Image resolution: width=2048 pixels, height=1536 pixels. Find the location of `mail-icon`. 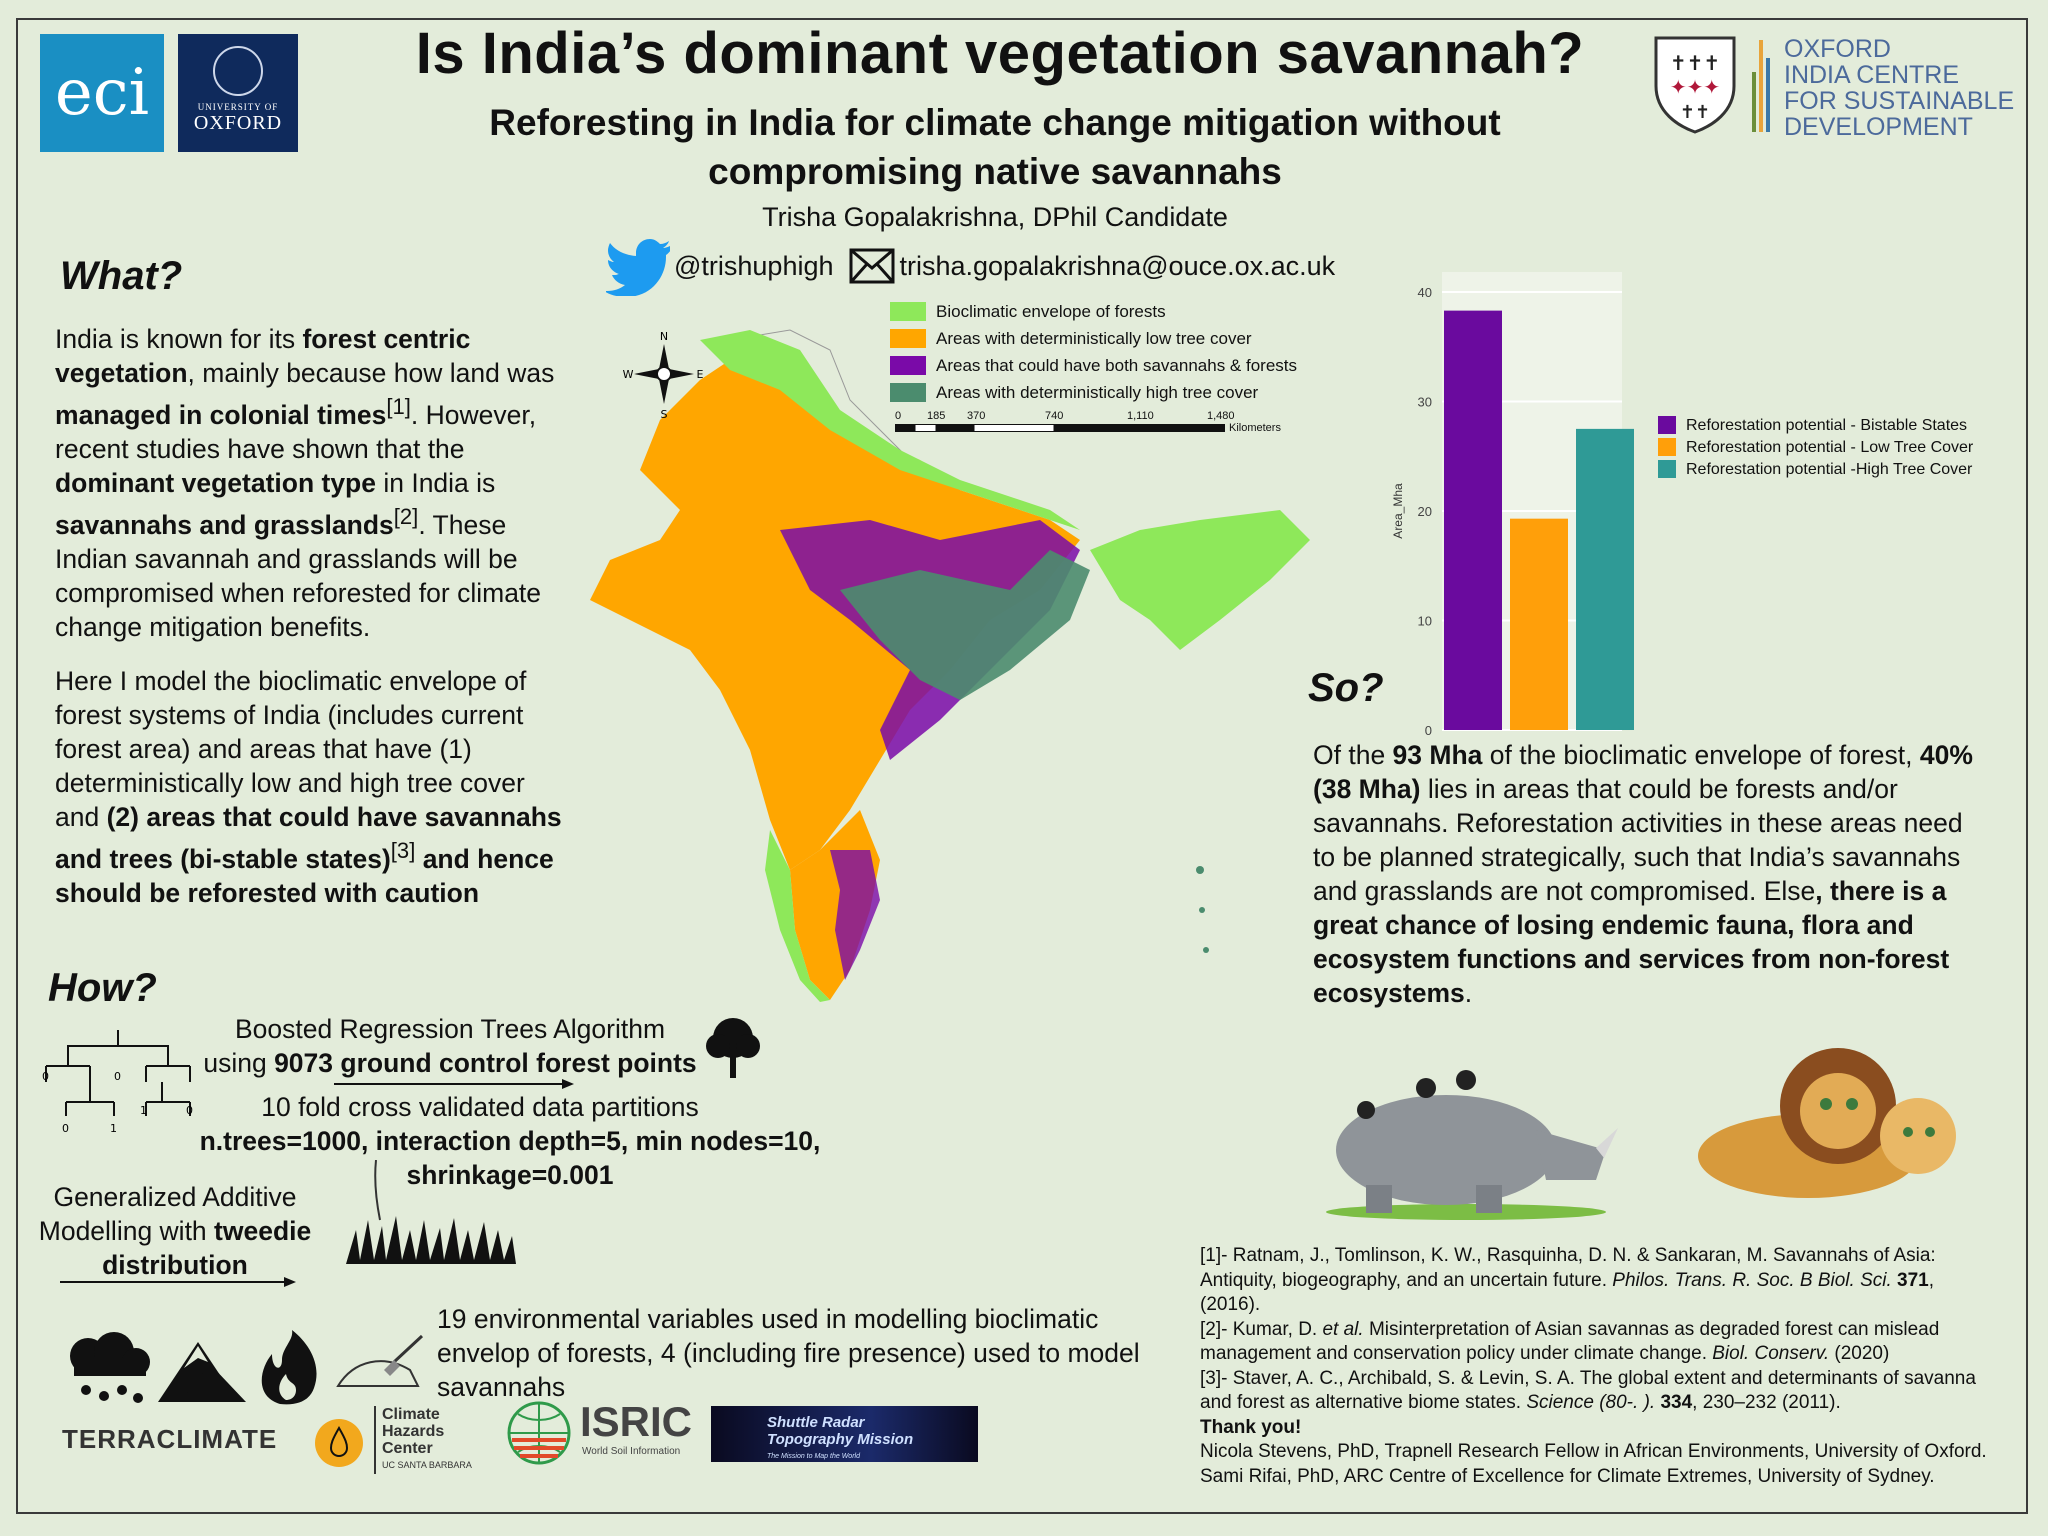

mail-icon is located at coordinates (871, 266).